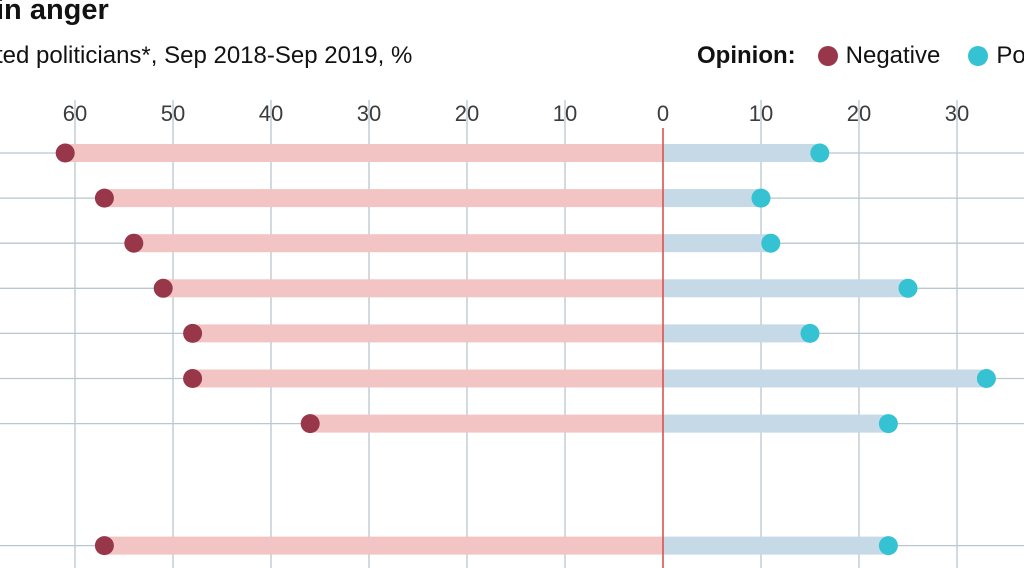 The width and height of the screenshot is (1024, 568). What do you see at coordinates (271, 113) in the screenshot?
I see `x-tick-label: 40` at bounding box center [271, 113].